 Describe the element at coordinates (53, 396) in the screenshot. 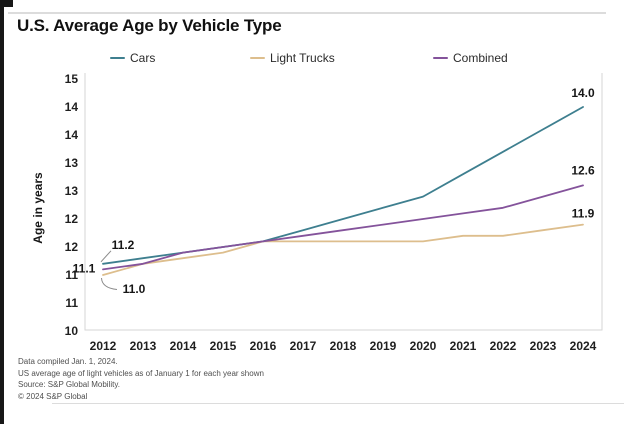

I see `footer-line-copyright: © 2024 S&P Global` at that location.